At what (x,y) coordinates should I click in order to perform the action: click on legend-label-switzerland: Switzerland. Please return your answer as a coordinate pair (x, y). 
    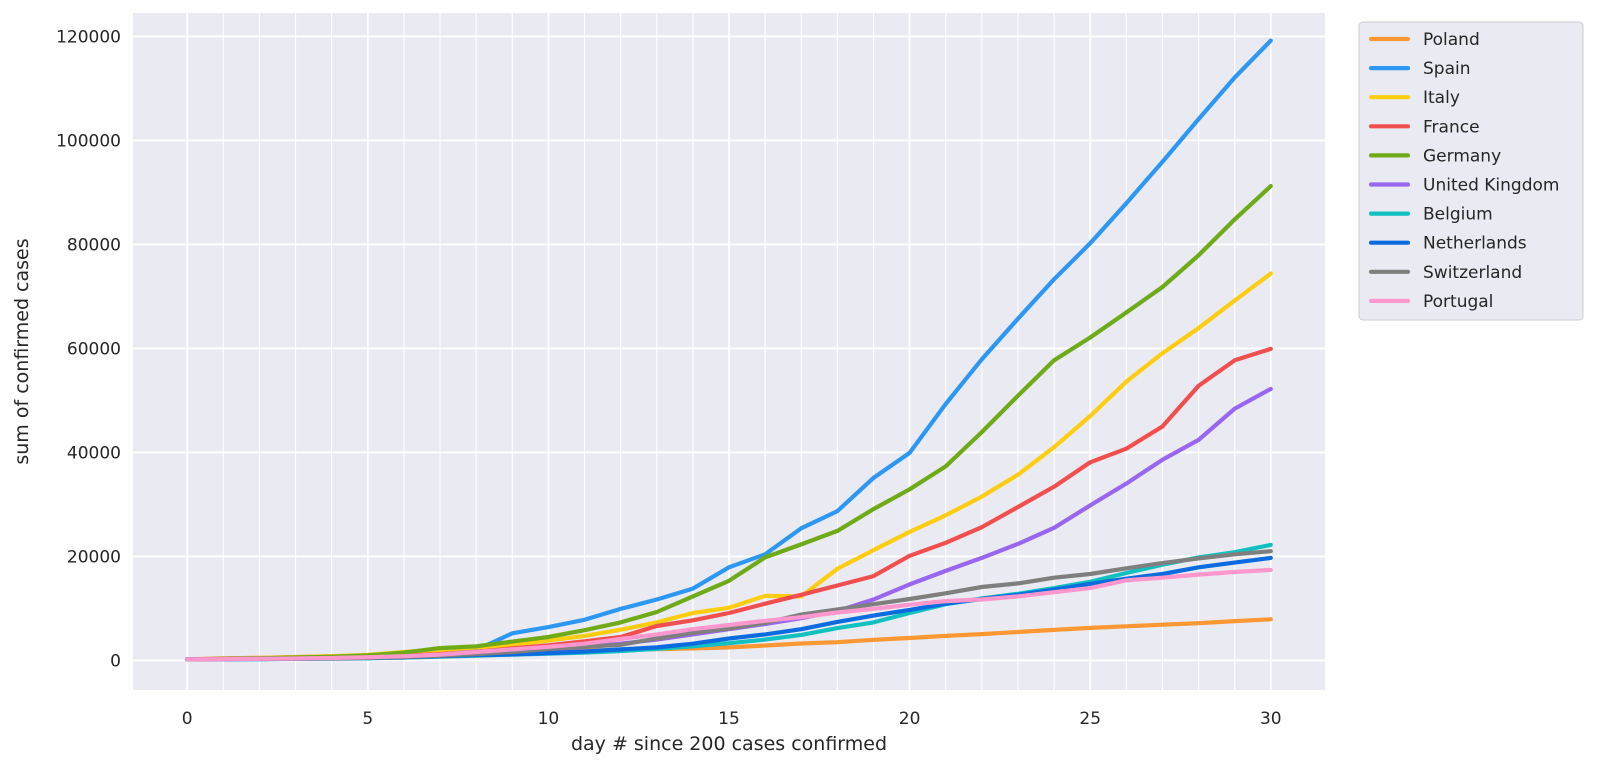
    Looking at the image, I should click on (1472, 273).